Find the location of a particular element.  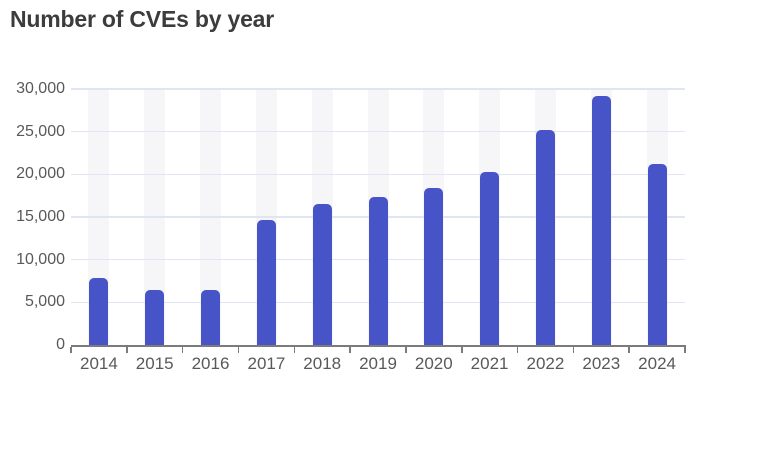

y-axis-label-5000: 5,000 is located at coordinates (44, 302).